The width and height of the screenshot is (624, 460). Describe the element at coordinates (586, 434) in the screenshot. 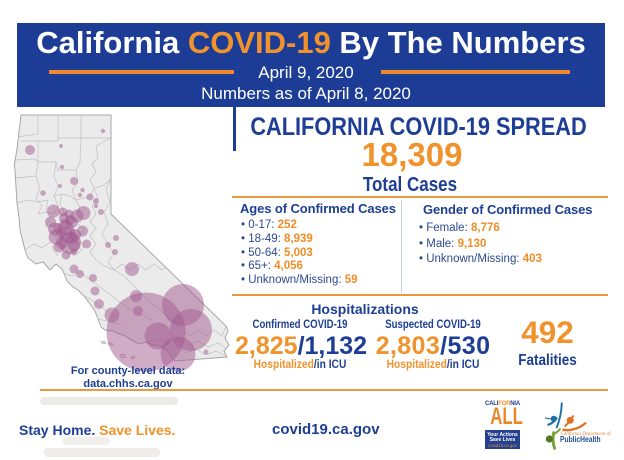

I see `svg-text: California Department of` at that location.